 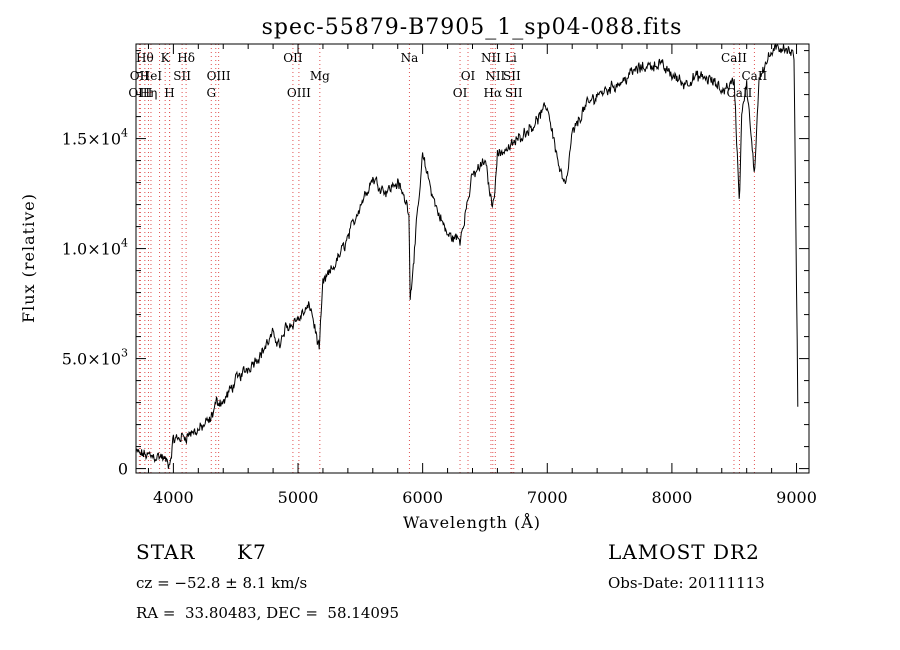 What do you see at coordinates (684, 552) in the screenshot?
I see `survey-name: LAMOST DR2` at bounding box center [684, 552].